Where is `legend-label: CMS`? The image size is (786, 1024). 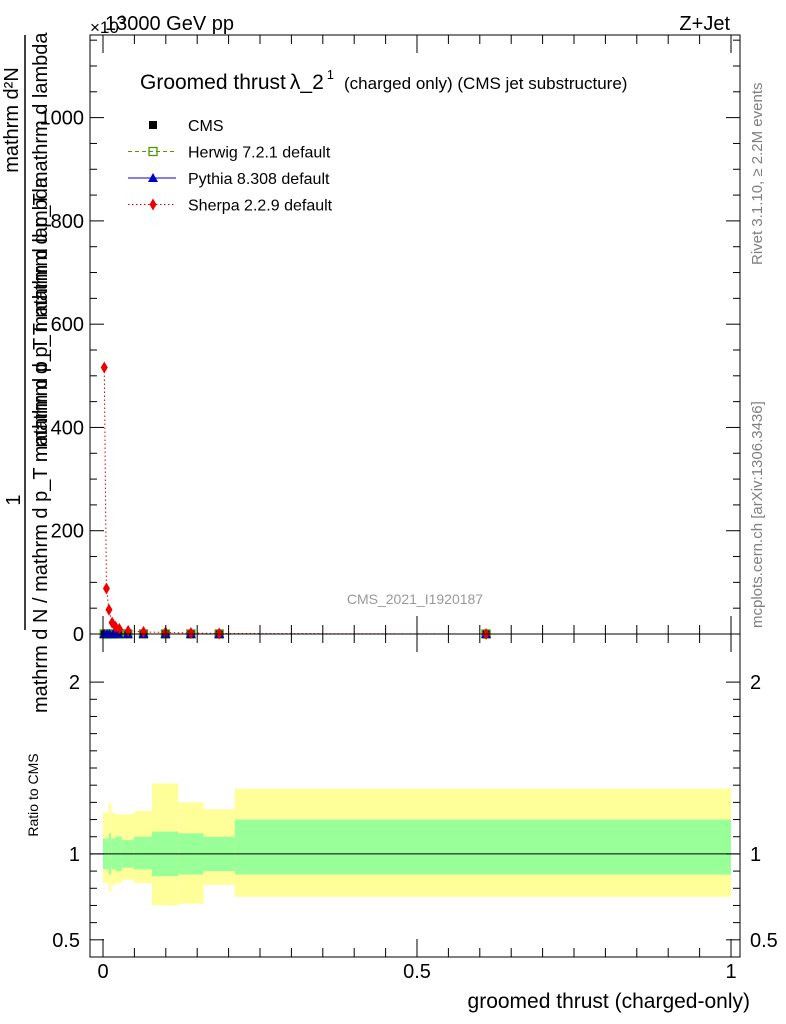 legend-label: CMS is located at coordinates (206, 126).